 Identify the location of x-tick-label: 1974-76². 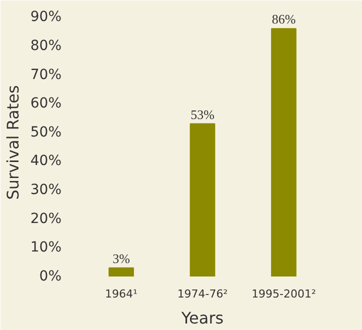
(202, 294).